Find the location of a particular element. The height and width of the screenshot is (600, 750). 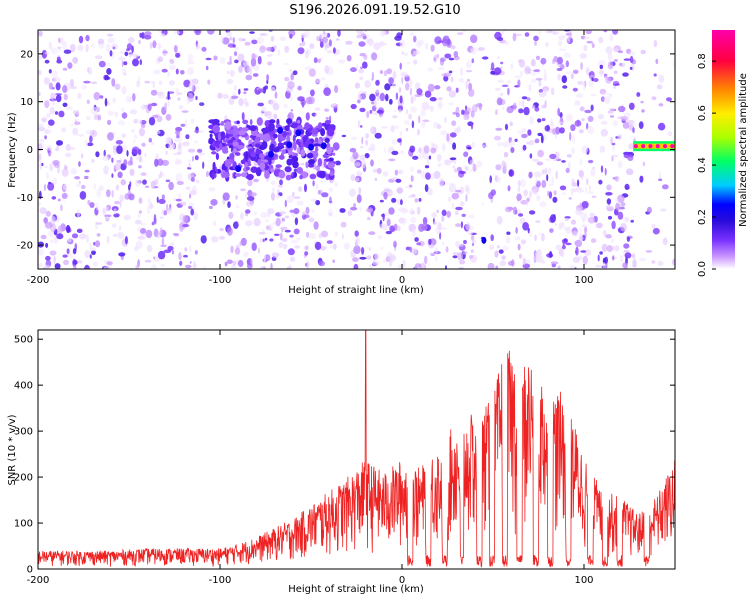

colorbar-ticks: 0.00.20.40.60.8 is located at coordinates (706, 165).